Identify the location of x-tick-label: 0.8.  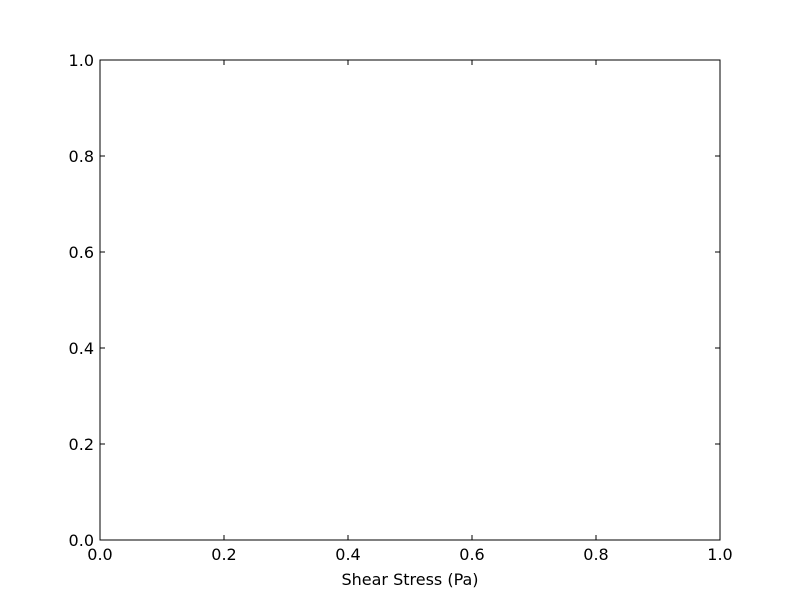
(595, 554).